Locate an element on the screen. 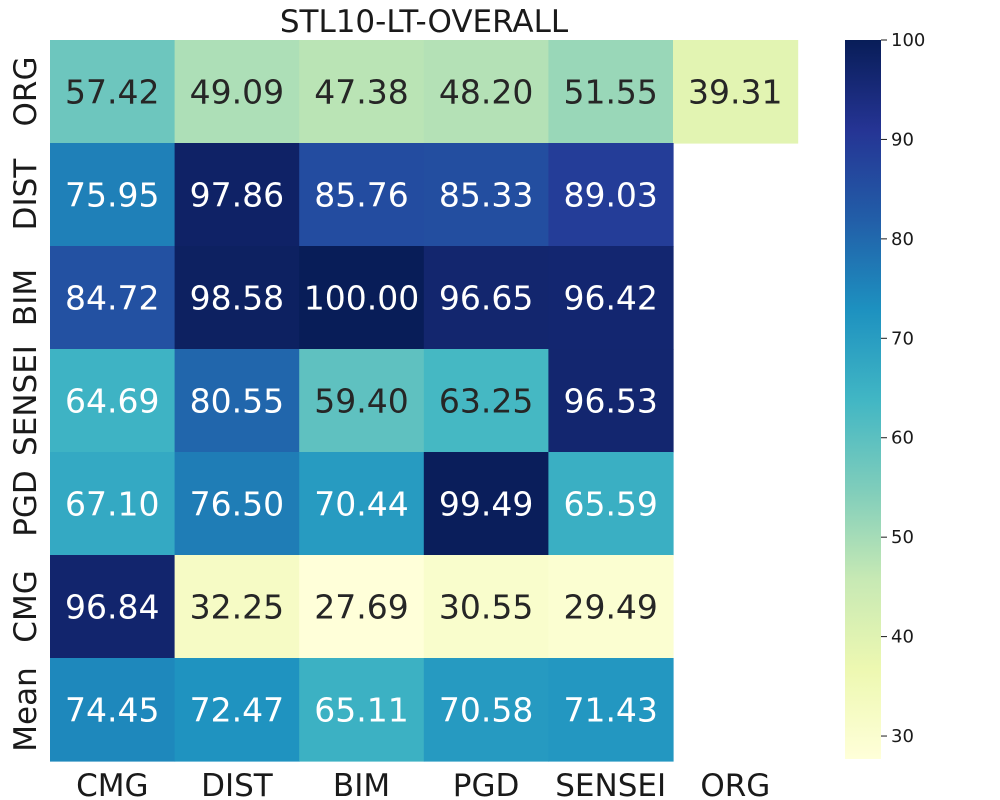 This screenshot has height=800, width=1000. cell-value-label: 98.58 is located at coordinates (237, 298).